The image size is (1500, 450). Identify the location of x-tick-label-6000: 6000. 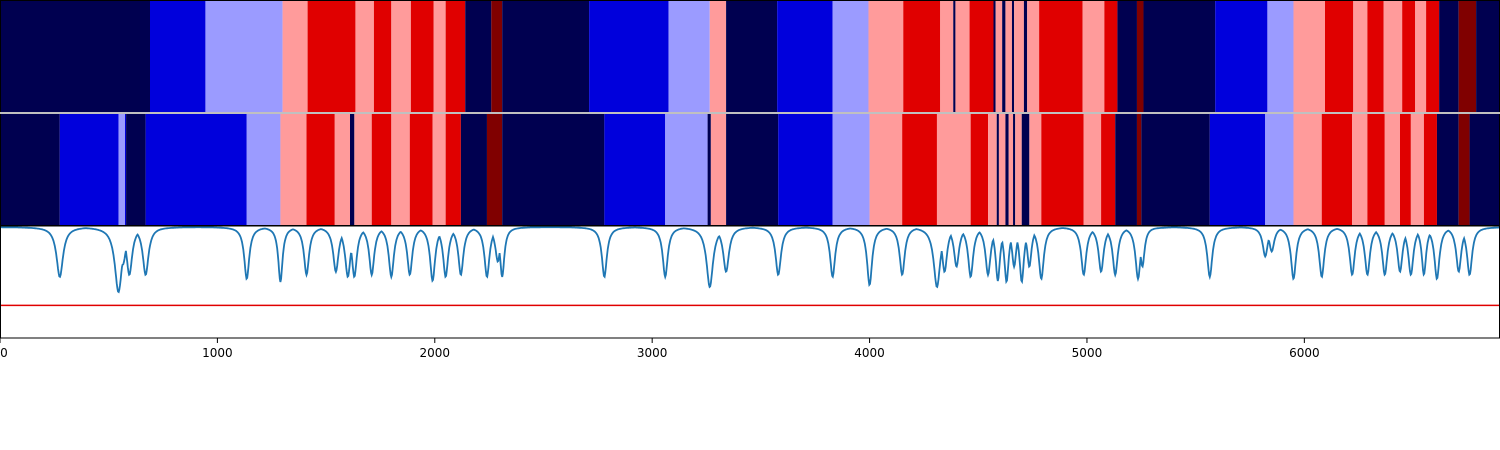
(1304, 353).